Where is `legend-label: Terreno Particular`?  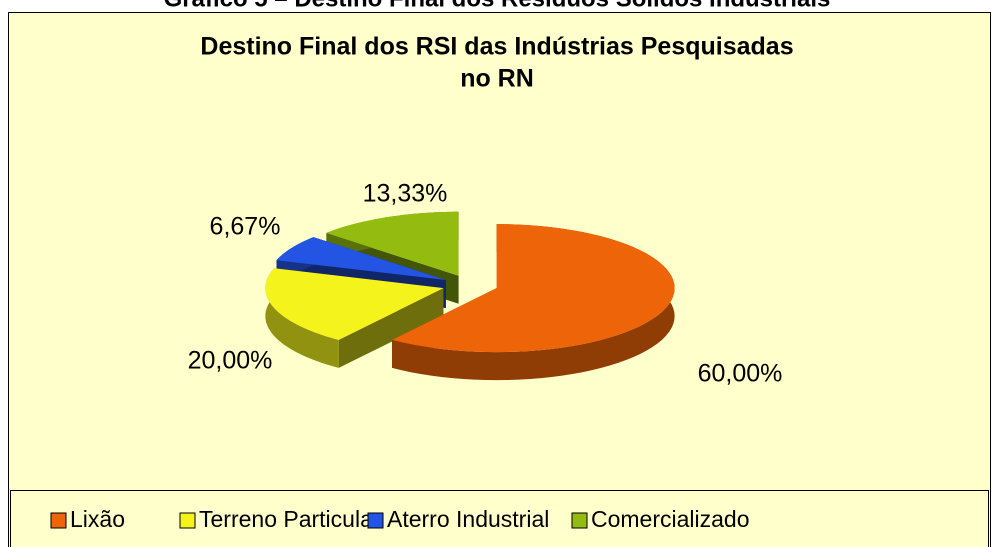
legend-label: Terreno Particular is located at coordinates (290, 519).